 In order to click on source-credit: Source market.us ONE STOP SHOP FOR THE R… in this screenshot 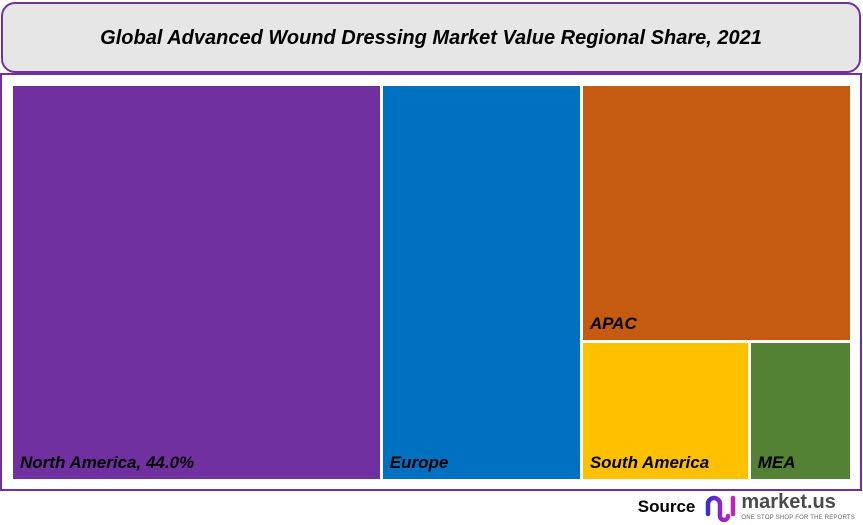, I will do `click(746, 507)`.